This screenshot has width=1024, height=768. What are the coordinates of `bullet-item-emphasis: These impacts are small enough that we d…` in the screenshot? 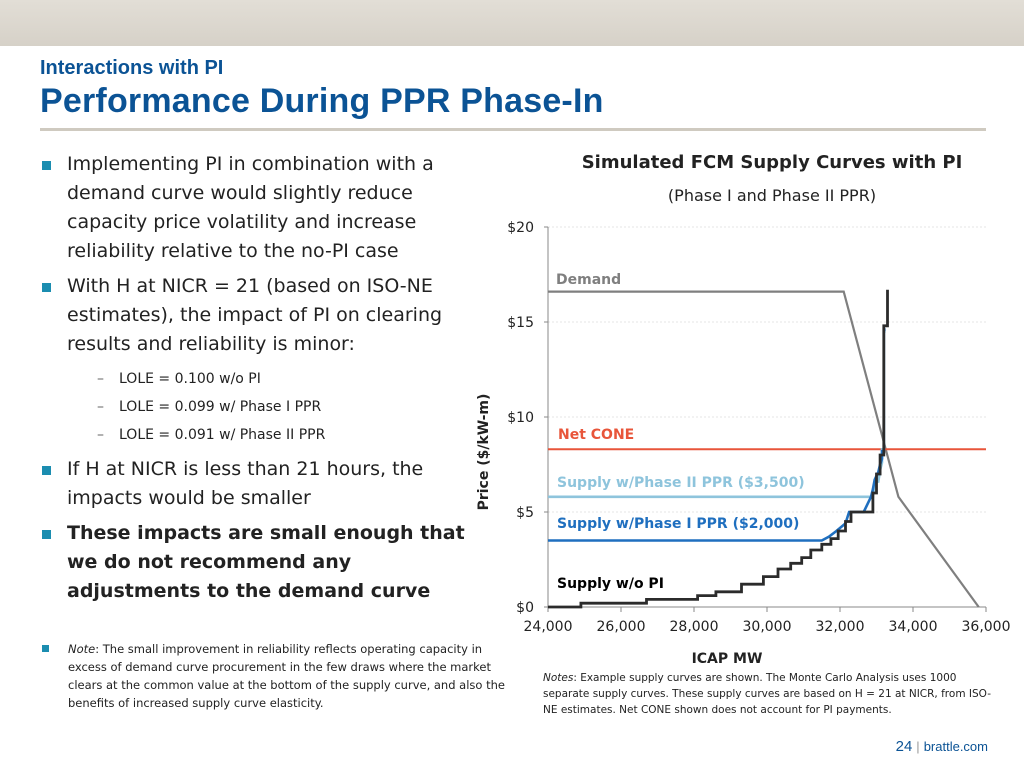 It's located at (262, 562).